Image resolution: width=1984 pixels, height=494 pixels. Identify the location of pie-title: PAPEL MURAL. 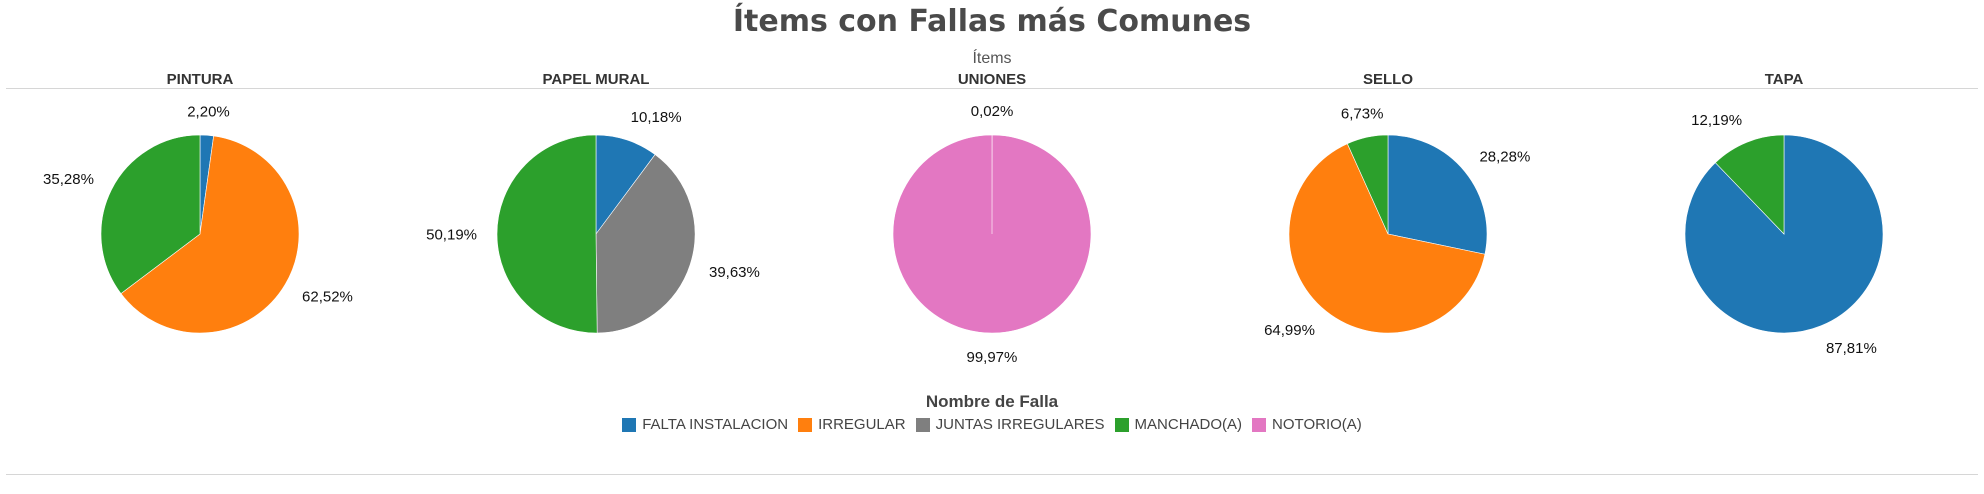
(596, 79).